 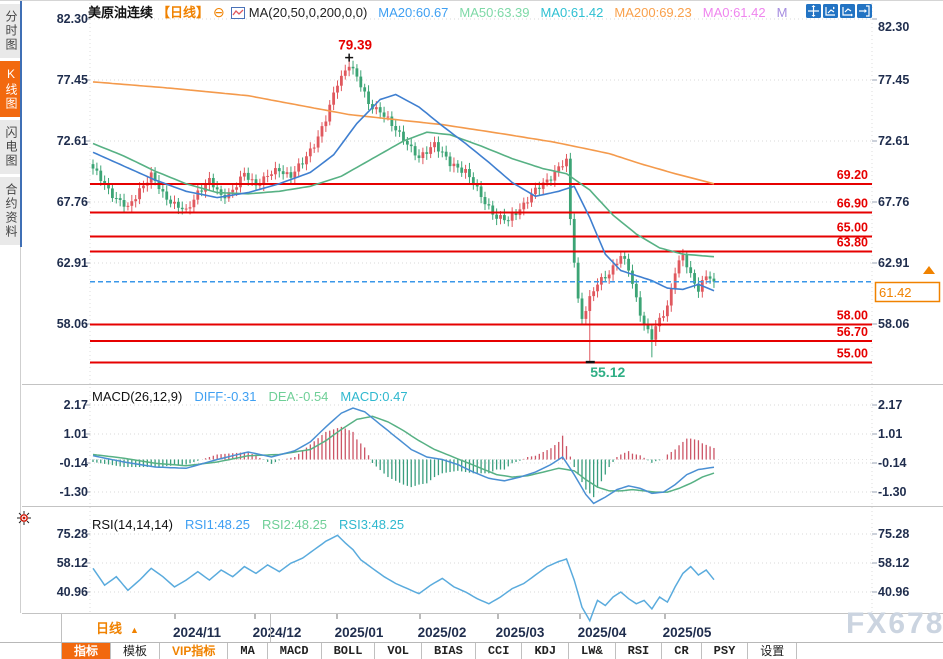 What do you see at coordinates (61, 628) in the screenshot?
I see `date-row-divider` at bounding box center [61, 628].